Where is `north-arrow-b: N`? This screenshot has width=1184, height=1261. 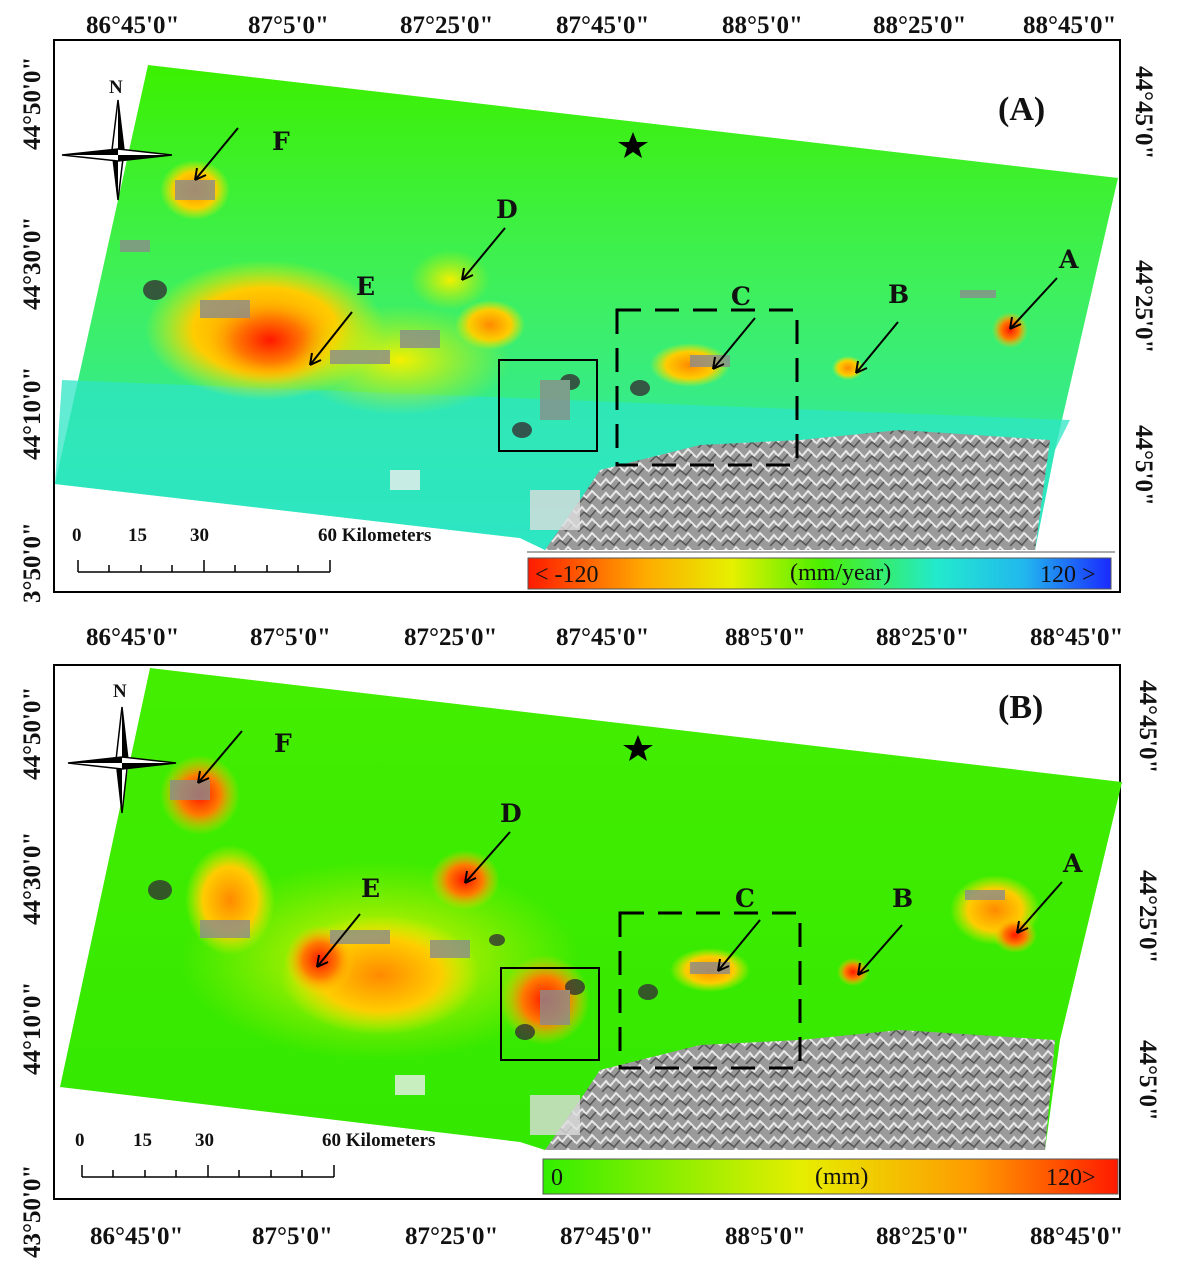
north-arrow-b: N is located at coordinates (122, 747).